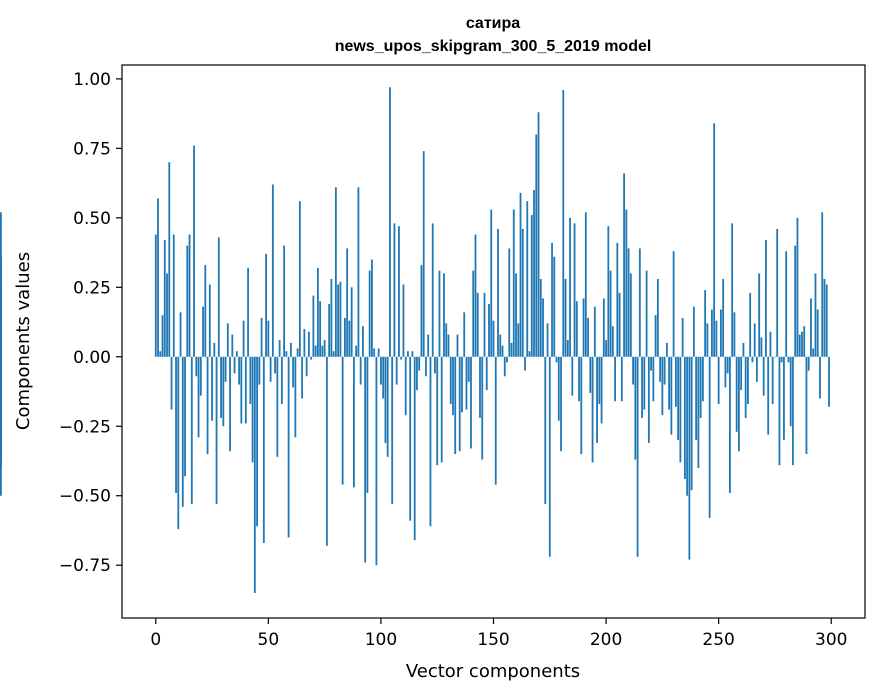 The width and height of the screenshot is (880, 696). What do you see at coordinates (493, 46) in the screenshot?
I see `chart-subtitle: news_upos_skipgram_300_5_2019 model` at bounding box center [493, 46].